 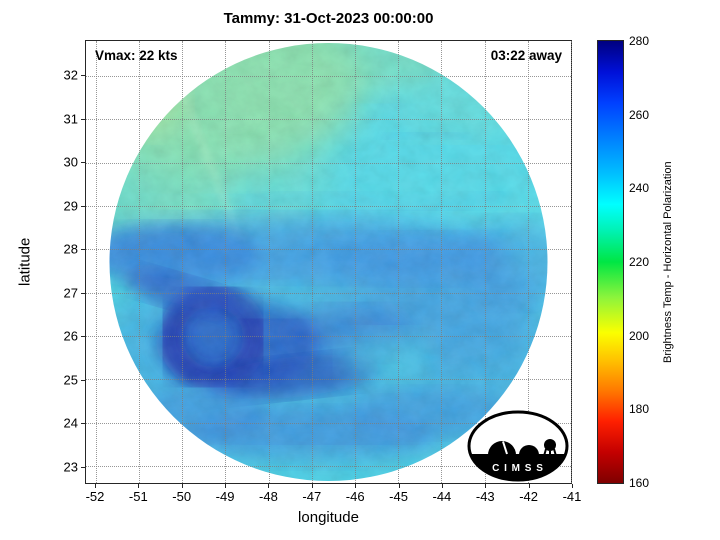 What do you see at coordinates (70, 336) in the screenshot?
I see `y-tick-label: 26` at bounding box center [70, 336].